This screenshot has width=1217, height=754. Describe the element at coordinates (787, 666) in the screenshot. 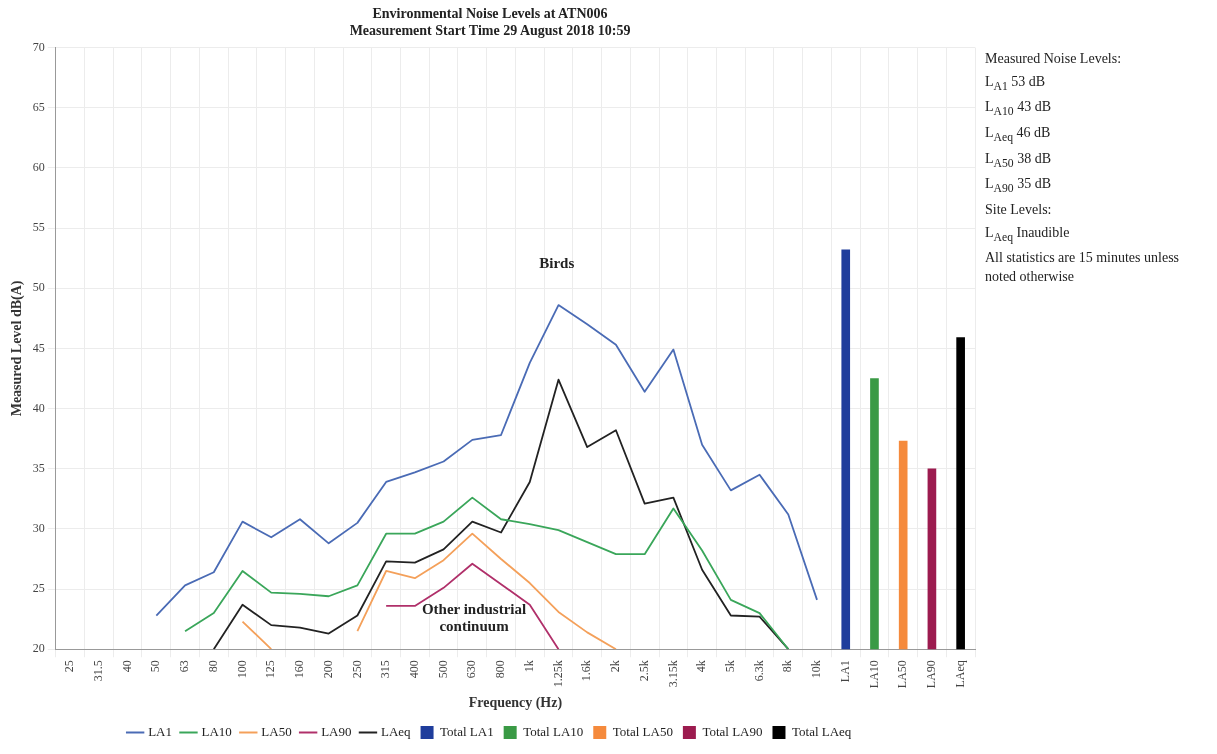

I see `x-tick-label: 8k` at that location.